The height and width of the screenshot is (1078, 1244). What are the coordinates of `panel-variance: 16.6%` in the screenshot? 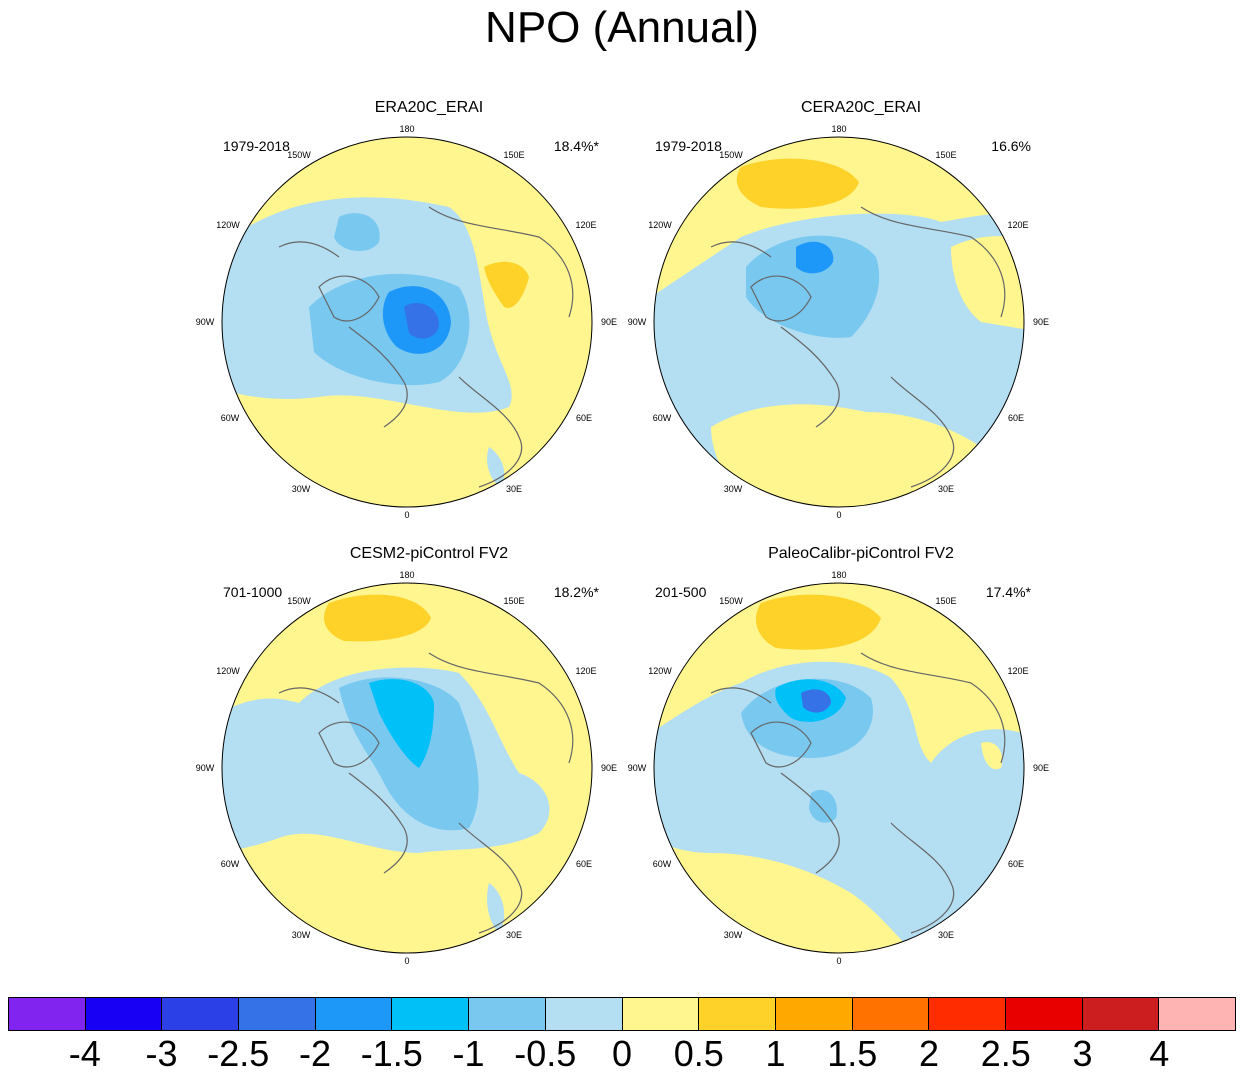 It's located at (1011, 146).